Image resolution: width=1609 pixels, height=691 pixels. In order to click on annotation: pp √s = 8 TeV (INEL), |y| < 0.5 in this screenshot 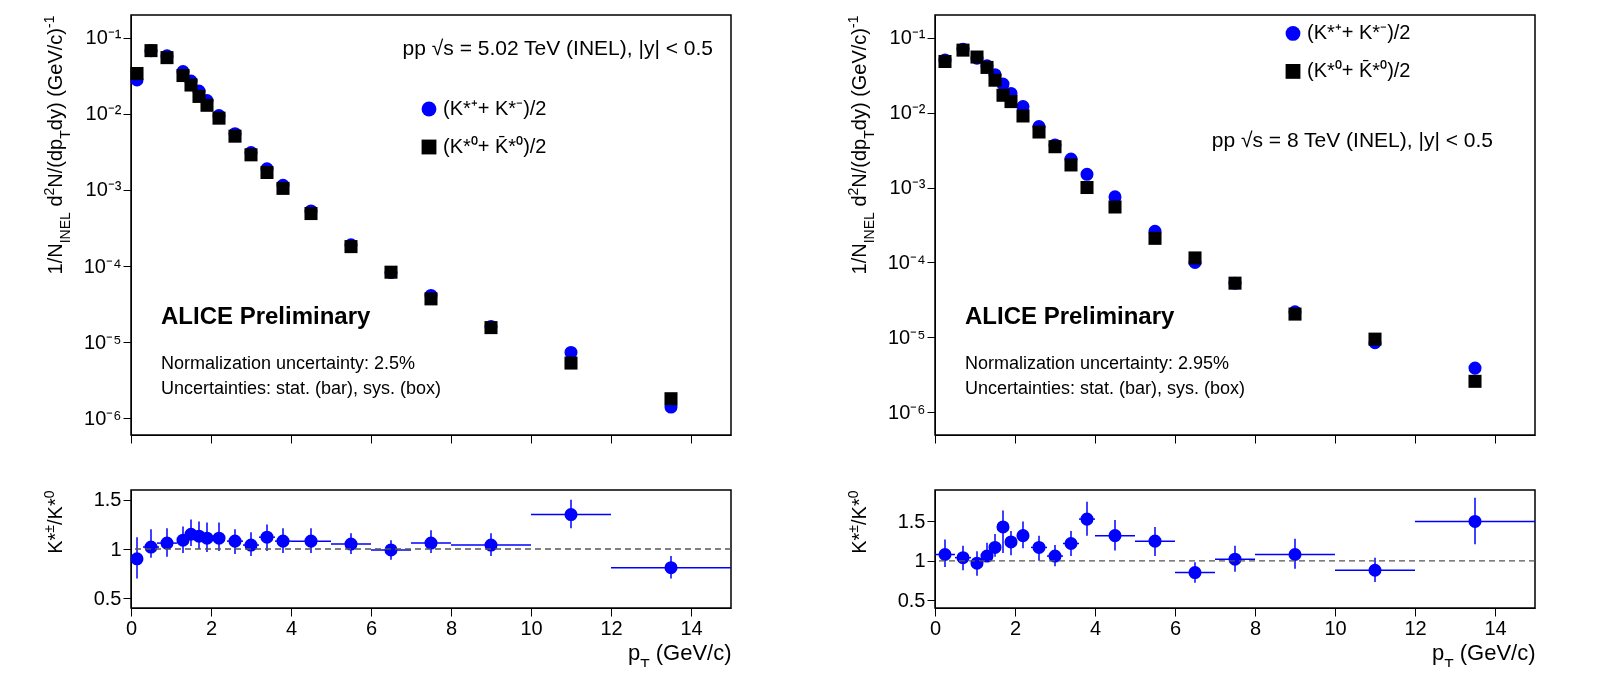, I will do `click(1352, 139)`.